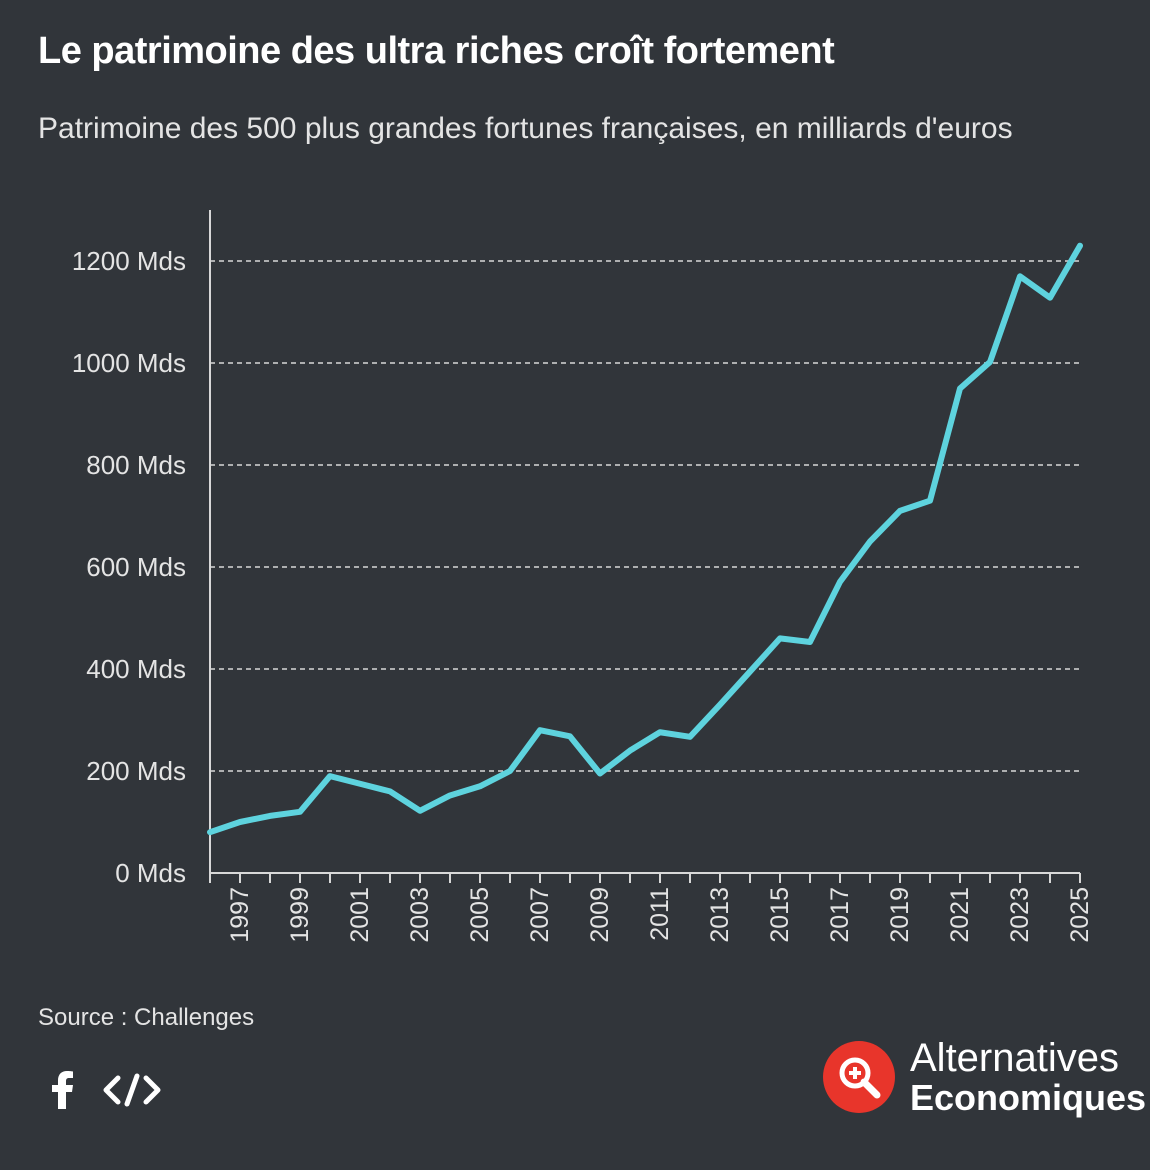 Image resolution: width=1150 pixels, height=1170 pixels. I want to click on x-tick-label: 2023, so click(1020, 915).